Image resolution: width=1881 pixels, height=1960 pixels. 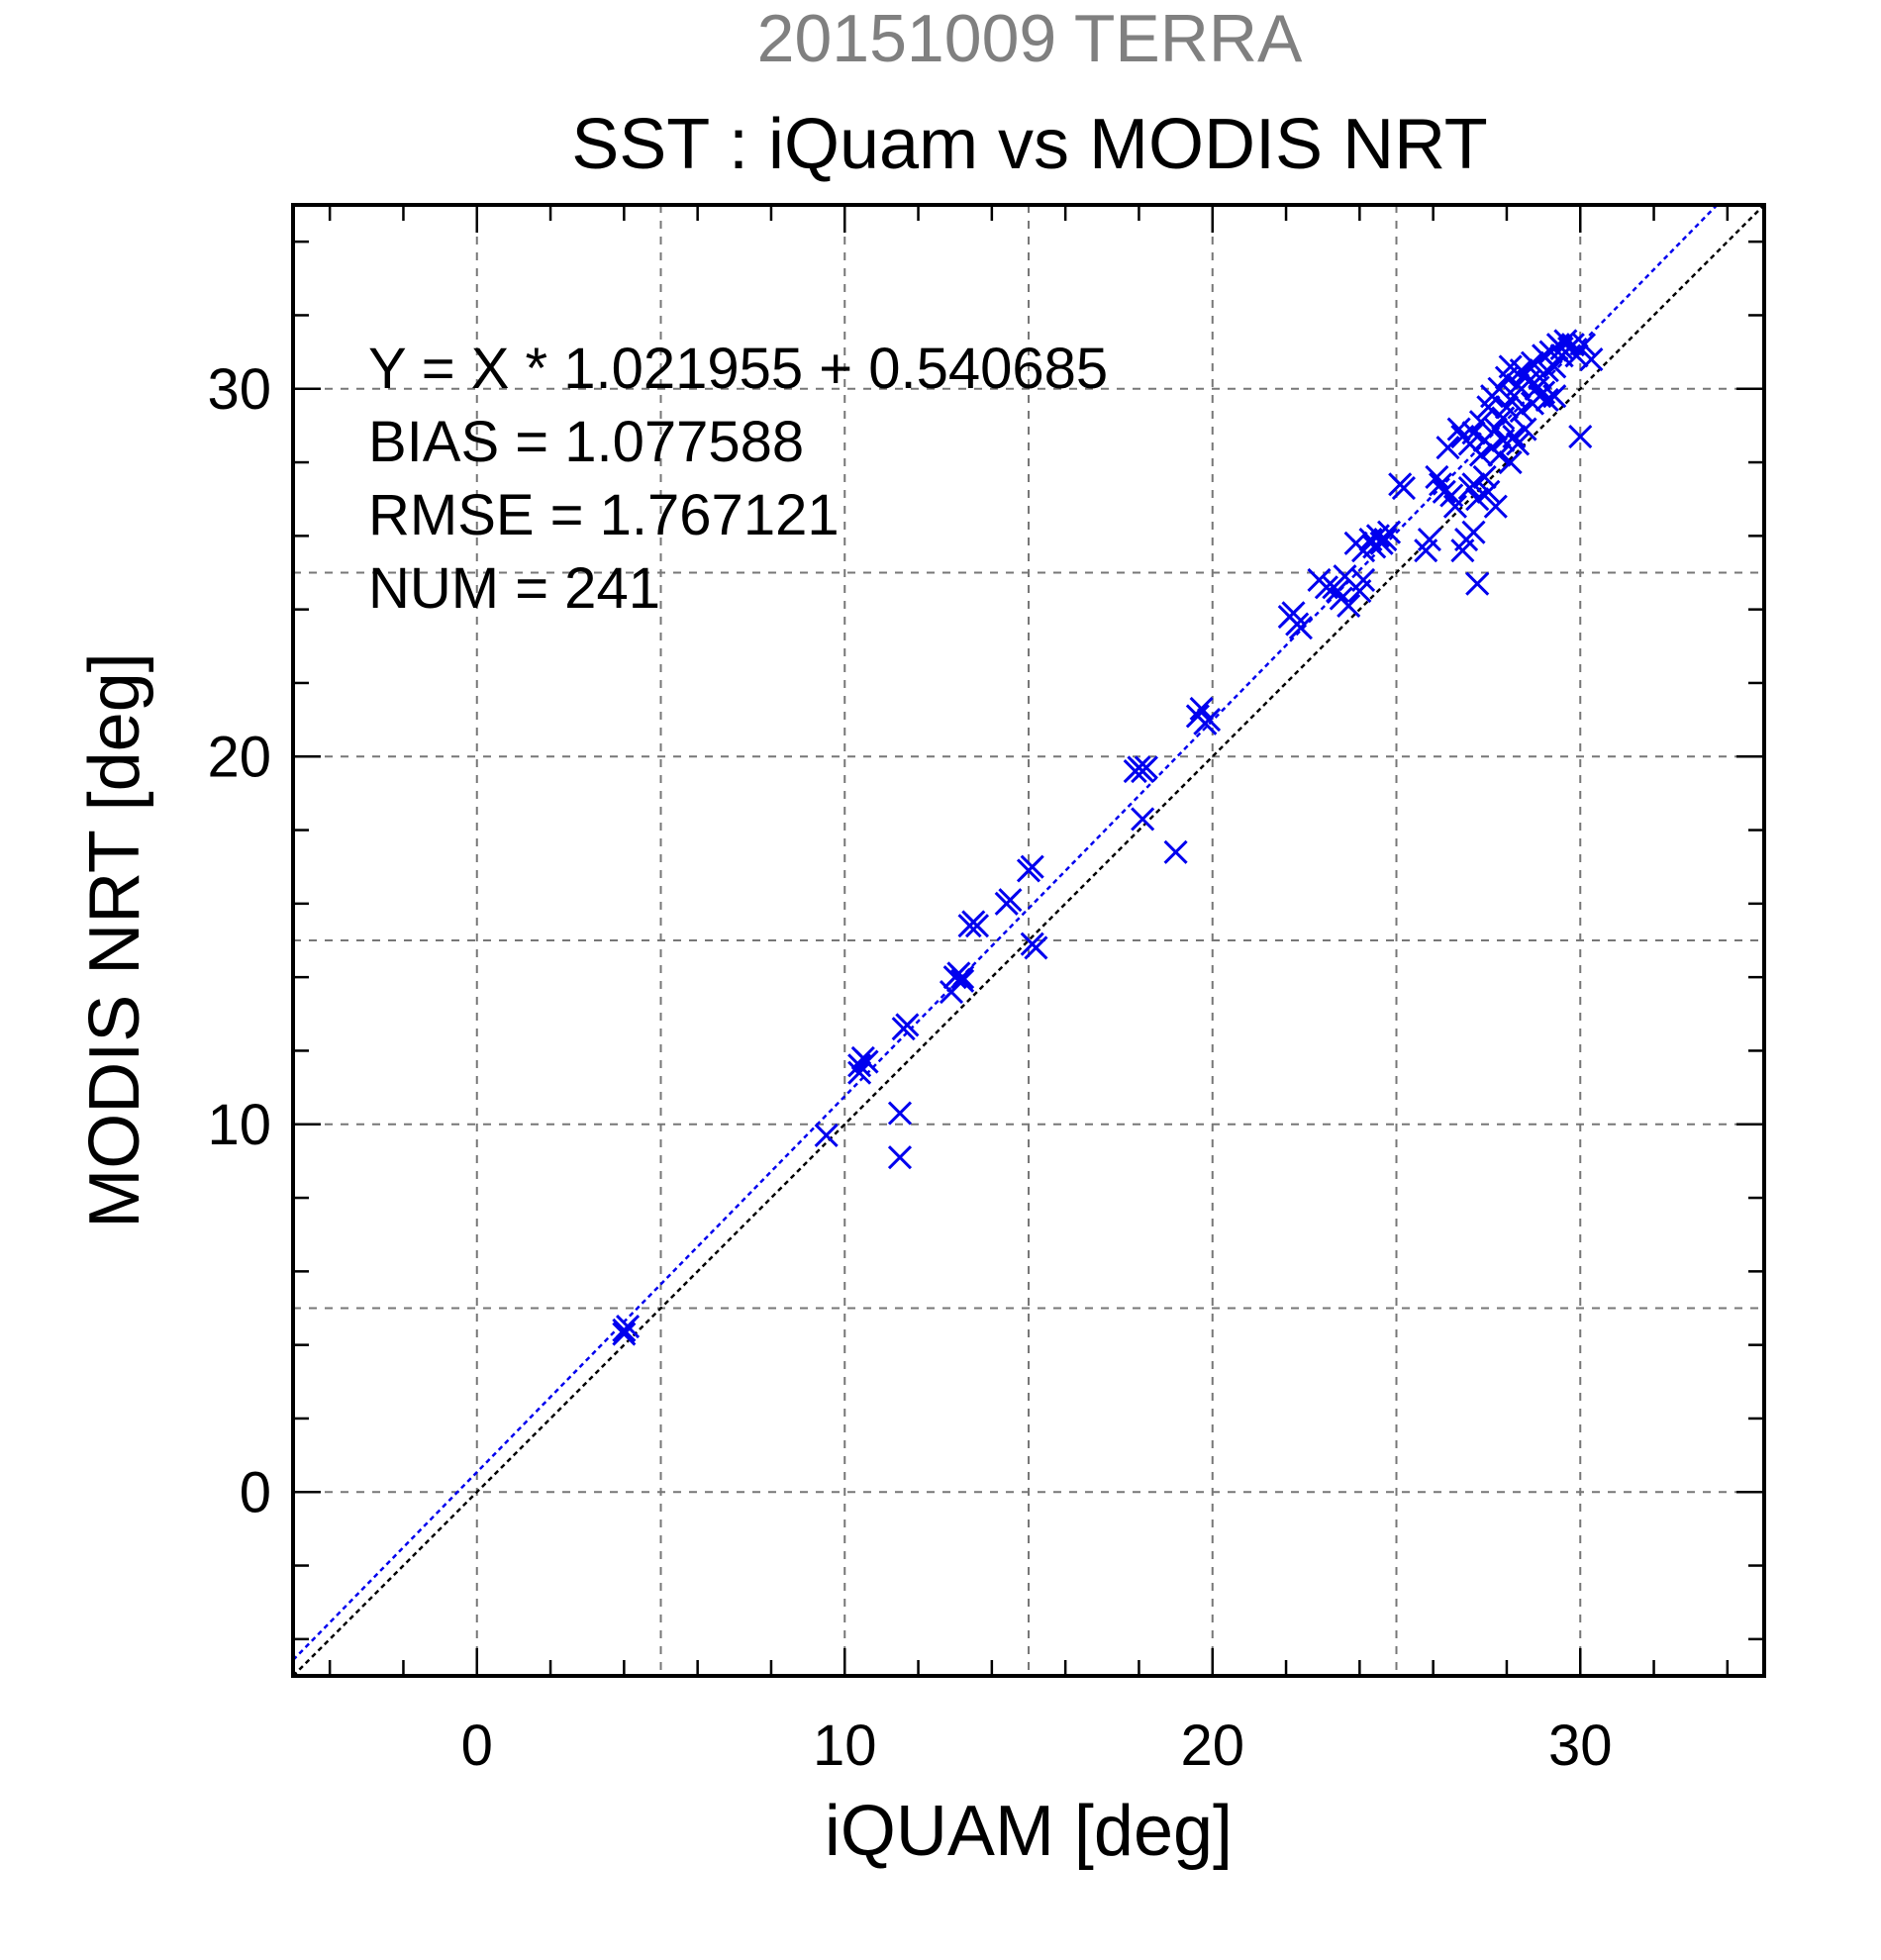 I want to click on x-axis-label: iQUAM [deg], so click(x=1029, y=1831).